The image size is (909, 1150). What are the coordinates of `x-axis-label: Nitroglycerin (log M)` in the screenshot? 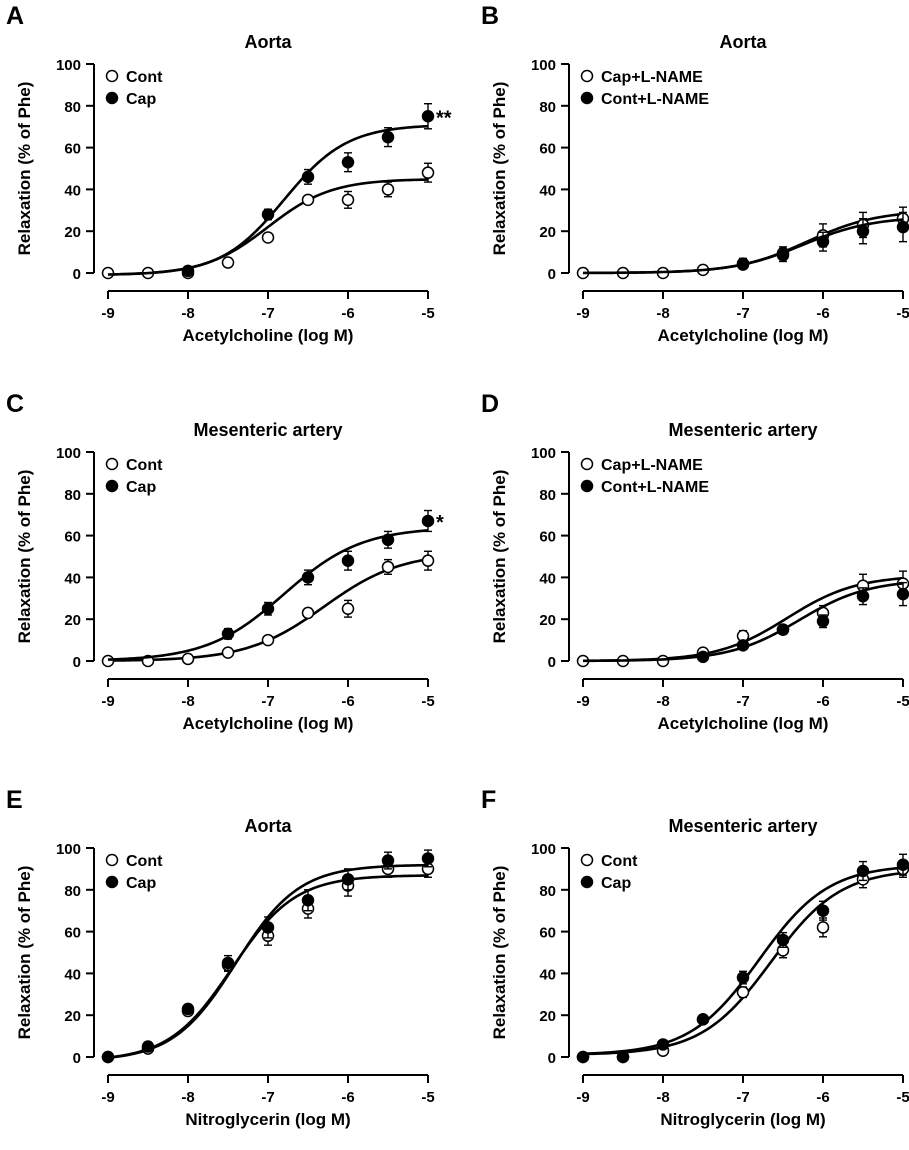 It's located at (742, 1119).